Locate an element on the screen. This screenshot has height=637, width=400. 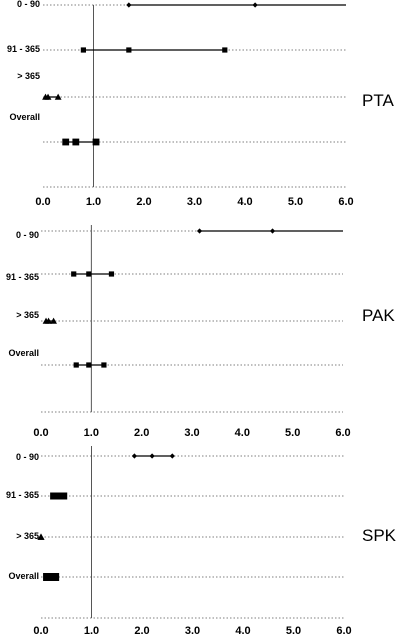
panel-title: SPK is located at coordinates (379, 535).